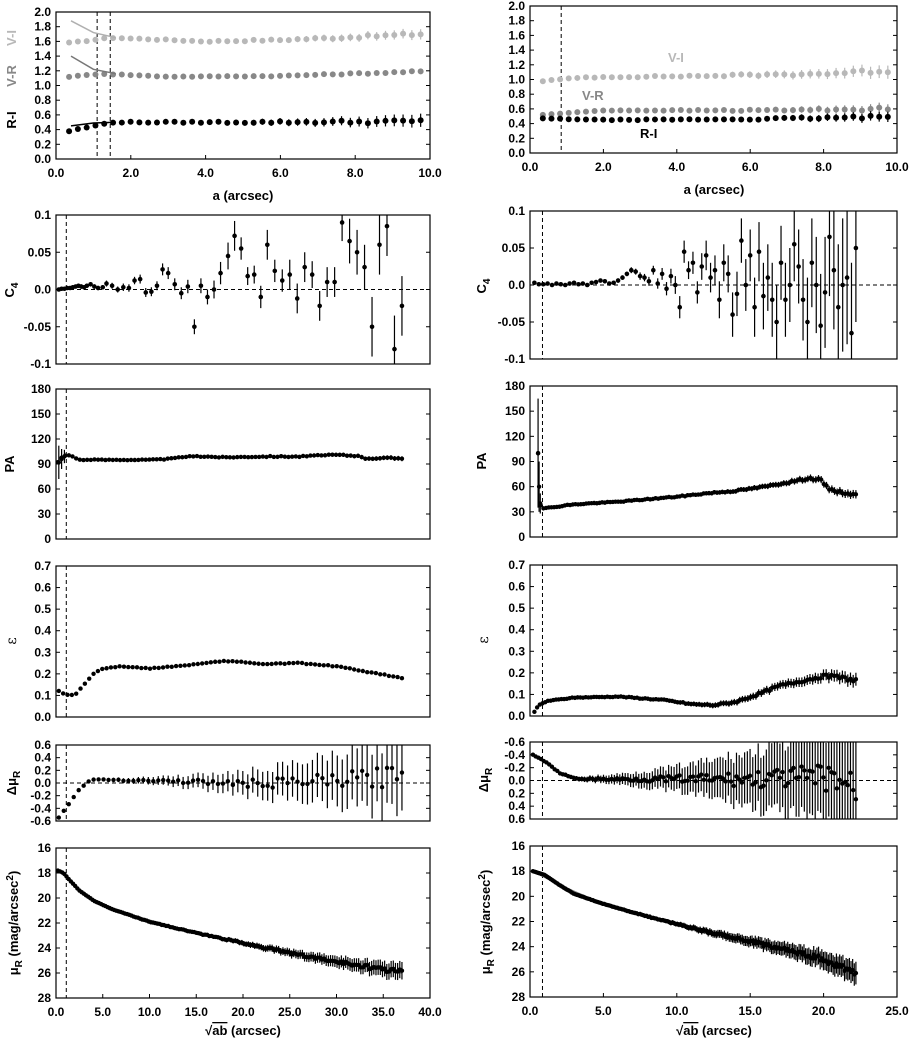 The image size is (912, 1041). What do you see at coordinates (42, 12) in the screenshot?
I see `y-tick-label: 2.0` at bounding box center [42, 12].